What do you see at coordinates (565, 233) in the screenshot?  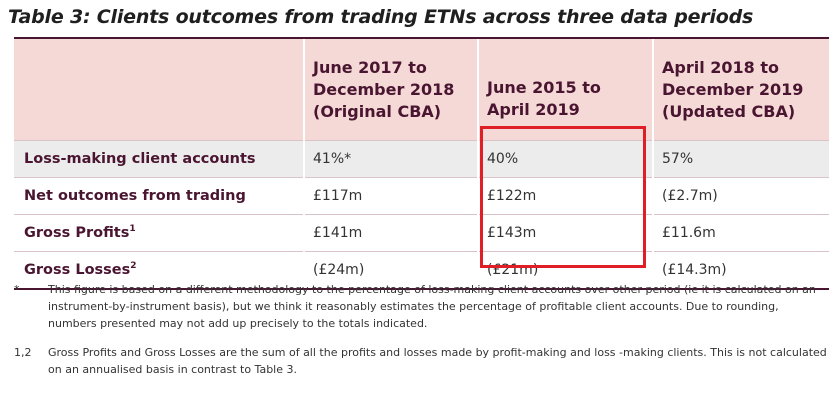 I see `table-cell: £143m` at bounding box center [565, 233].